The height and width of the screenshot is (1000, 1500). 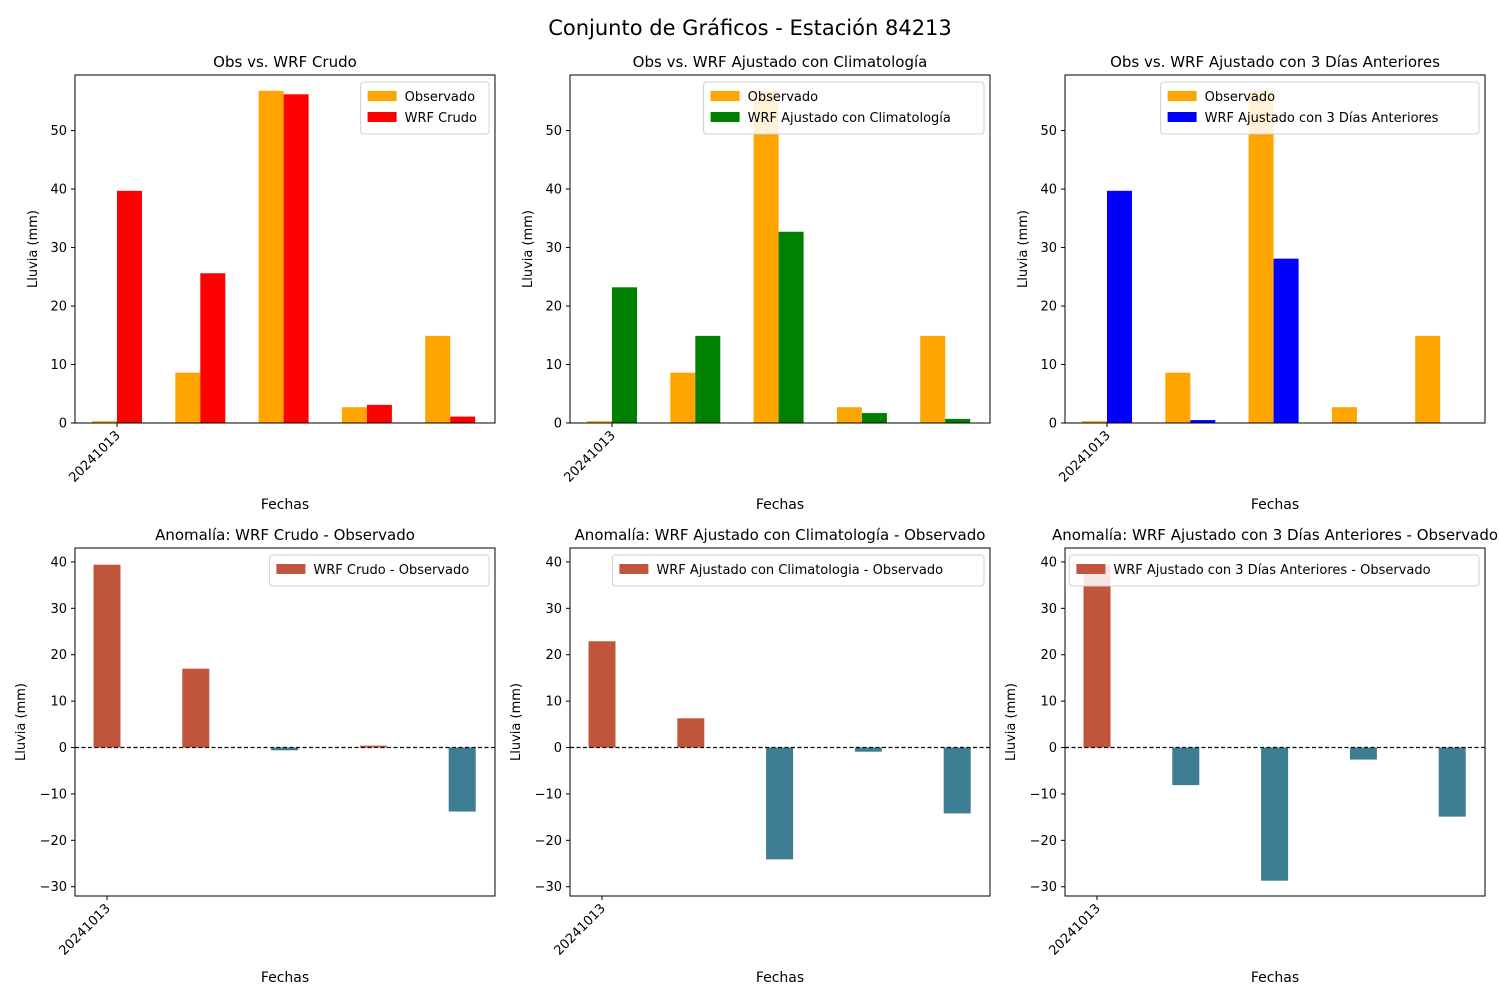 I want to click on legend-label: WRF Crudo - Observado, so click(x=391, y=570).